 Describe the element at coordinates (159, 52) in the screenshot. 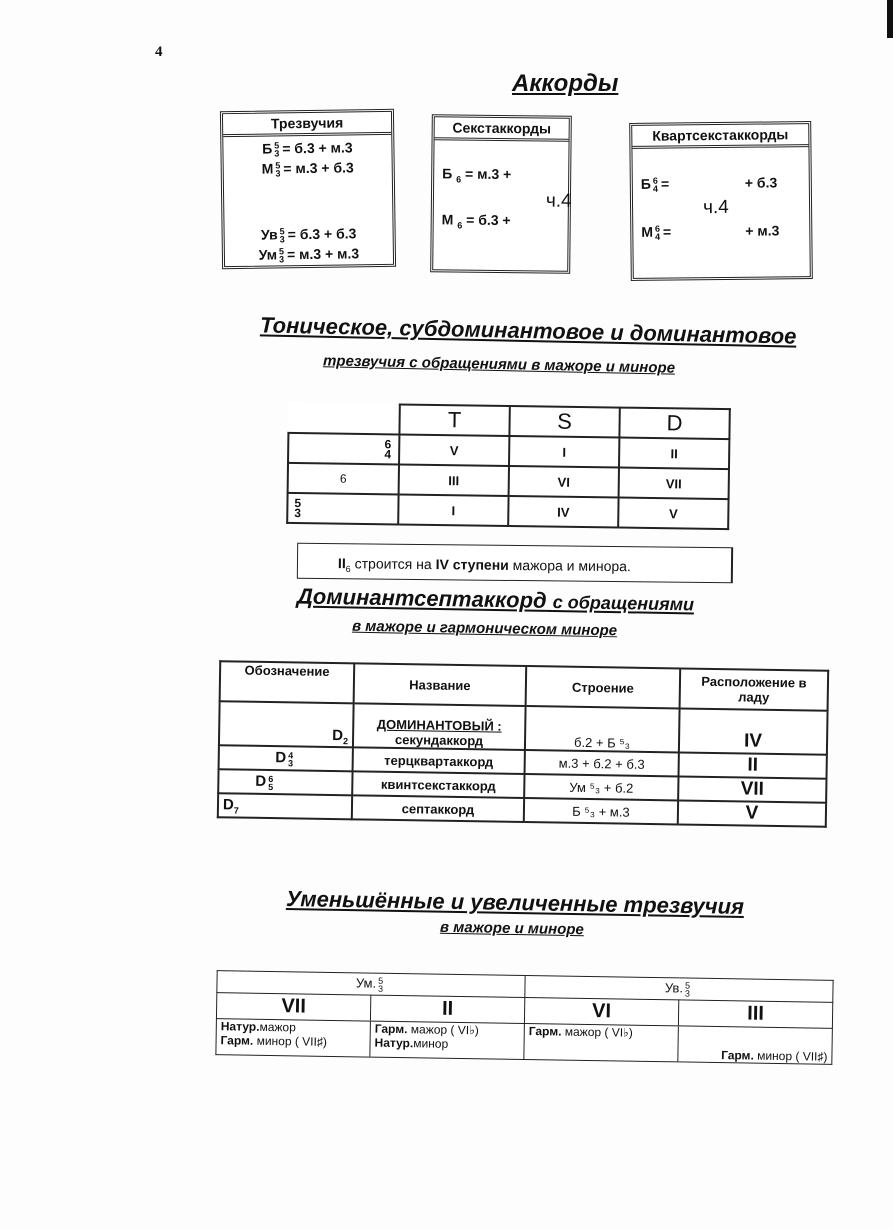

I see `page-number: 4` at that location.